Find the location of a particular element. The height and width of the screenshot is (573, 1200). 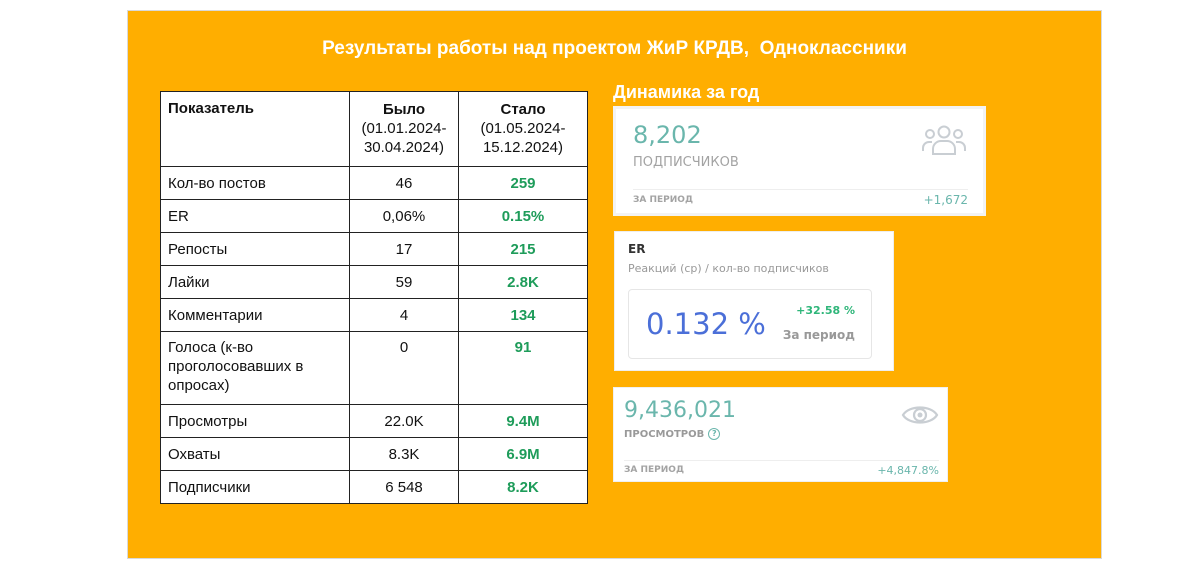

table-row: Лайки 59 2.8K is located at coordinates (374, 282).